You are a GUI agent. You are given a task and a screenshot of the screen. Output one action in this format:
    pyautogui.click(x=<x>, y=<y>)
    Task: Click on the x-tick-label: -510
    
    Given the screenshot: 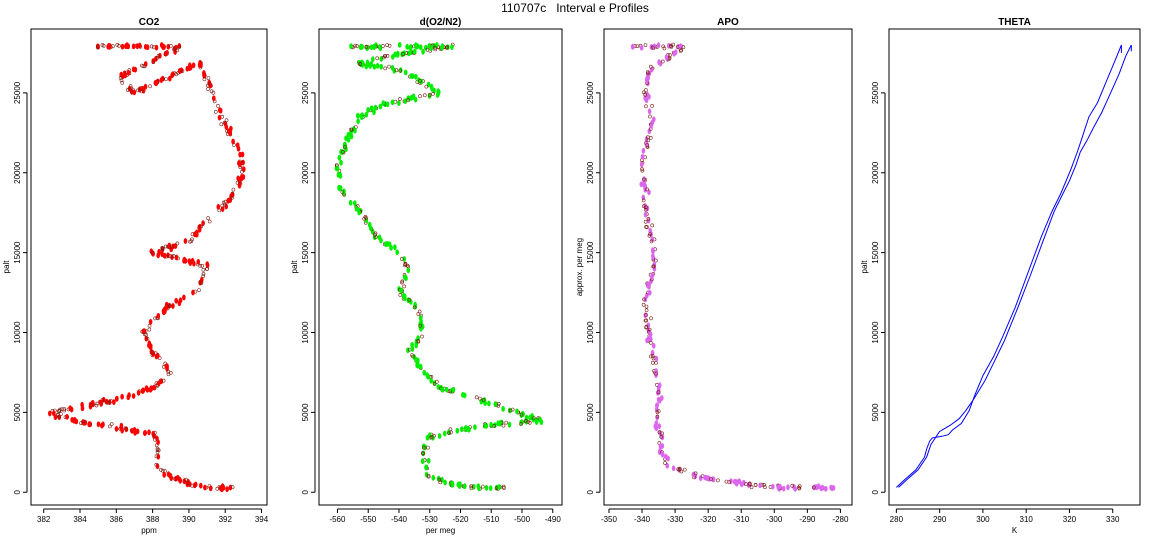 What is the action you would take?
    pyautogui.click(x=491, y=519)
    